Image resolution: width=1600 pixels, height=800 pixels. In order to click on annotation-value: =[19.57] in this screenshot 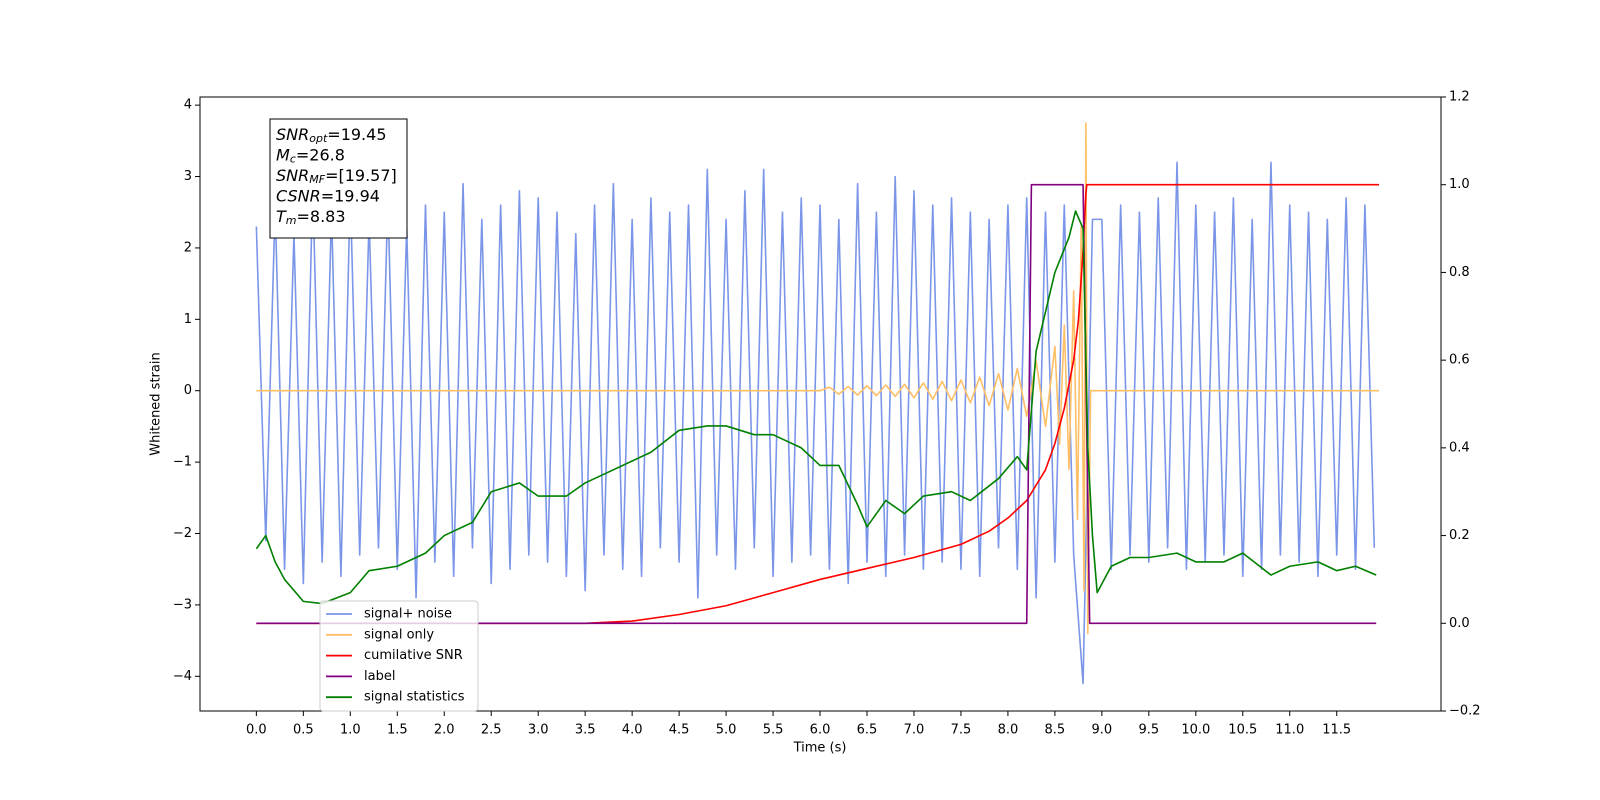, I will do `click(361, 175)`.